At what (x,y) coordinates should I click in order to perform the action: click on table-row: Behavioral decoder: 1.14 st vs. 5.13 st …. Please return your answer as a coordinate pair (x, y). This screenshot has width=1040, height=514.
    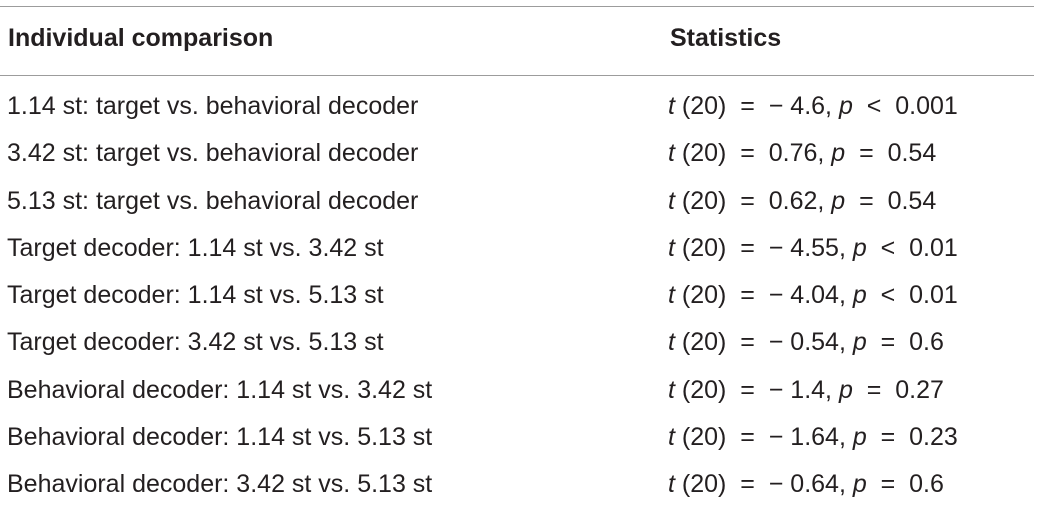
    Looking at the image, I should click on (520, 442).